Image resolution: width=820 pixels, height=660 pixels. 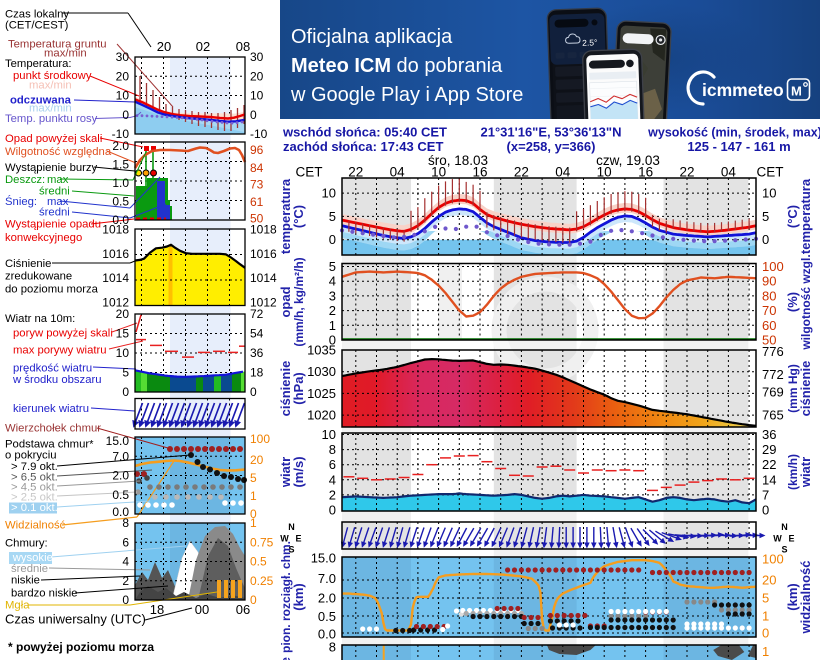 What do you see at coordinates (52, 76) in the screenshot?
I see `svg-text: punkt środkowy` at bounding box center [52, 76].